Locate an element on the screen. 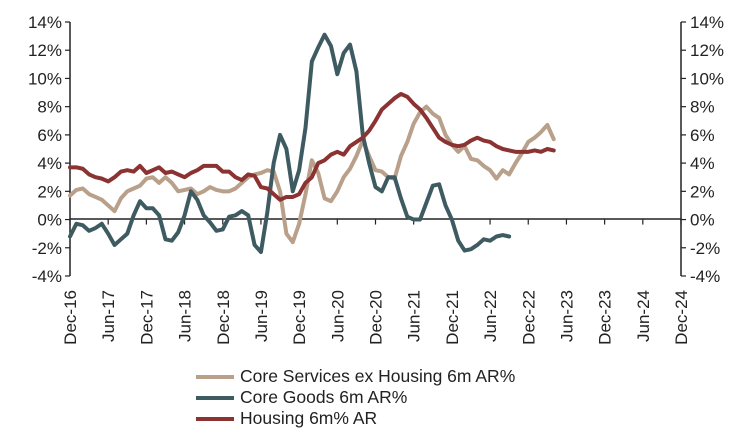  y-tick-label-right: 6% is located at coordinates (702, 135).